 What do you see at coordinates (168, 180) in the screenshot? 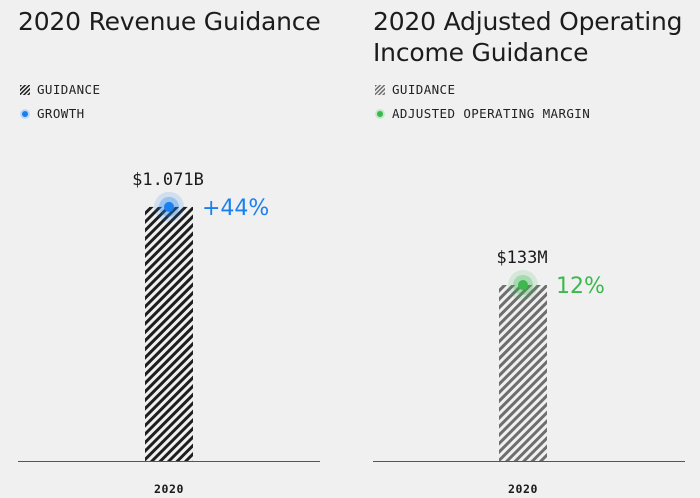
I see `bar-value-label: $1.071B` at bounding box center [168, 180].